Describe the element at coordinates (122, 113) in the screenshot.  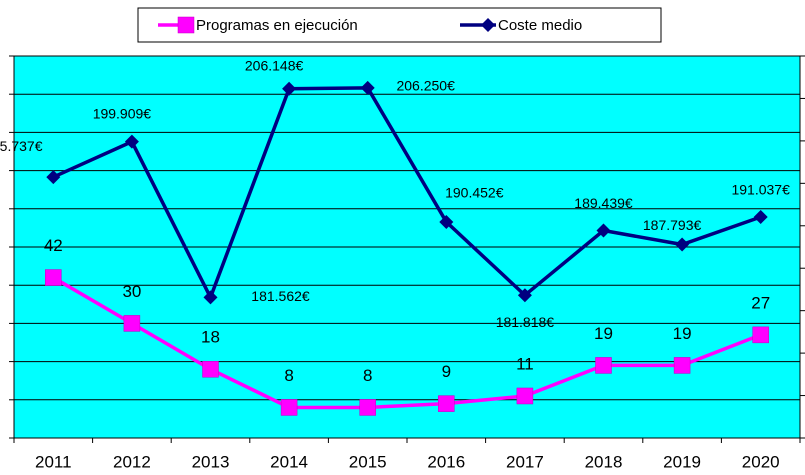
I see `data-label: 199.909€` at that location.